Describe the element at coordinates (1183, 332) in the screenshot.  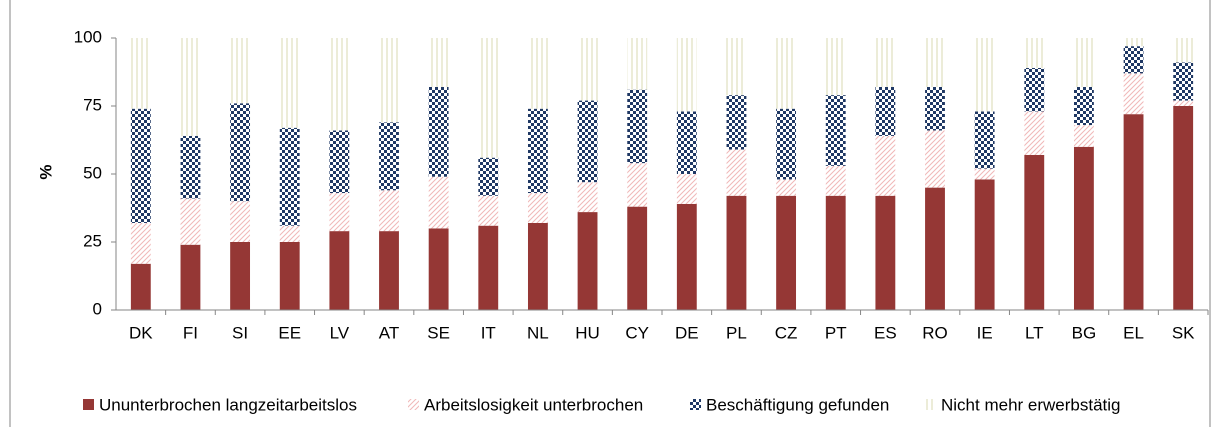
I see `x-tick-label: SK` at that location.